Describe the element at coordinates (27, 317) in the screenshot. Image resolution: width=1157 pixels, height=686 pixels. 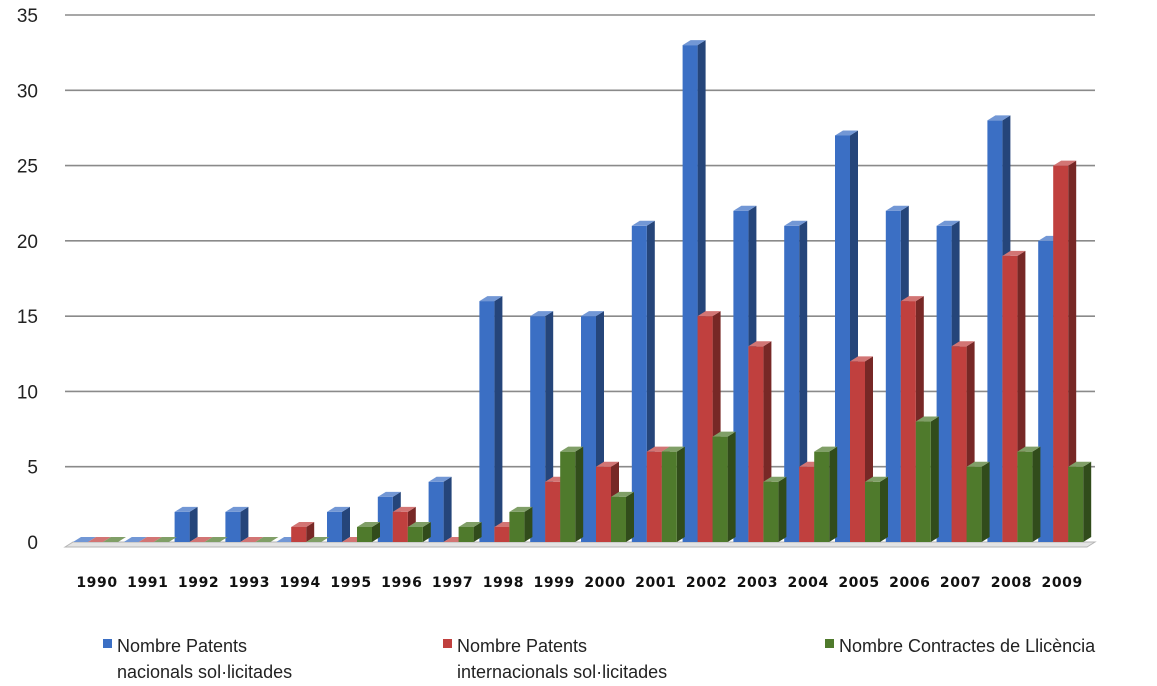
I see `y-tick-label: 15` at that location.